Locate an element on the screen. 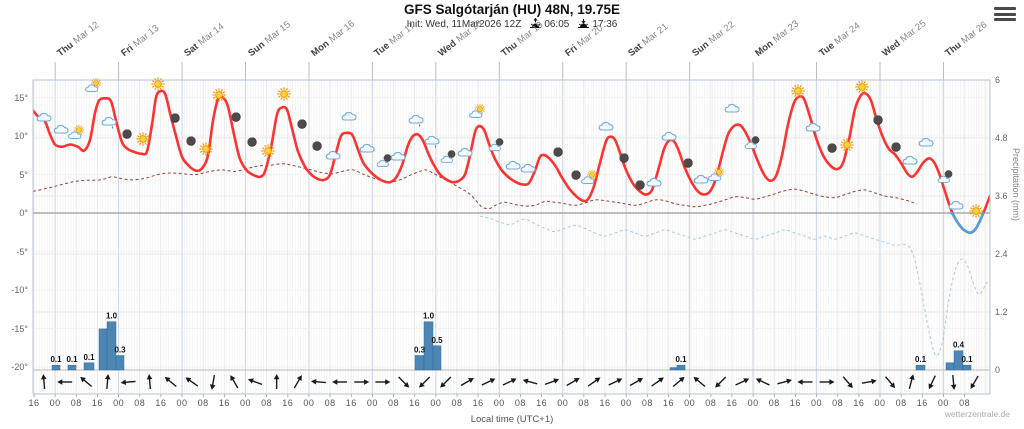 The width and height of the screenshot is (1024, 429). precip-bar-label: 0.5 is located at coordinates (437, 340).